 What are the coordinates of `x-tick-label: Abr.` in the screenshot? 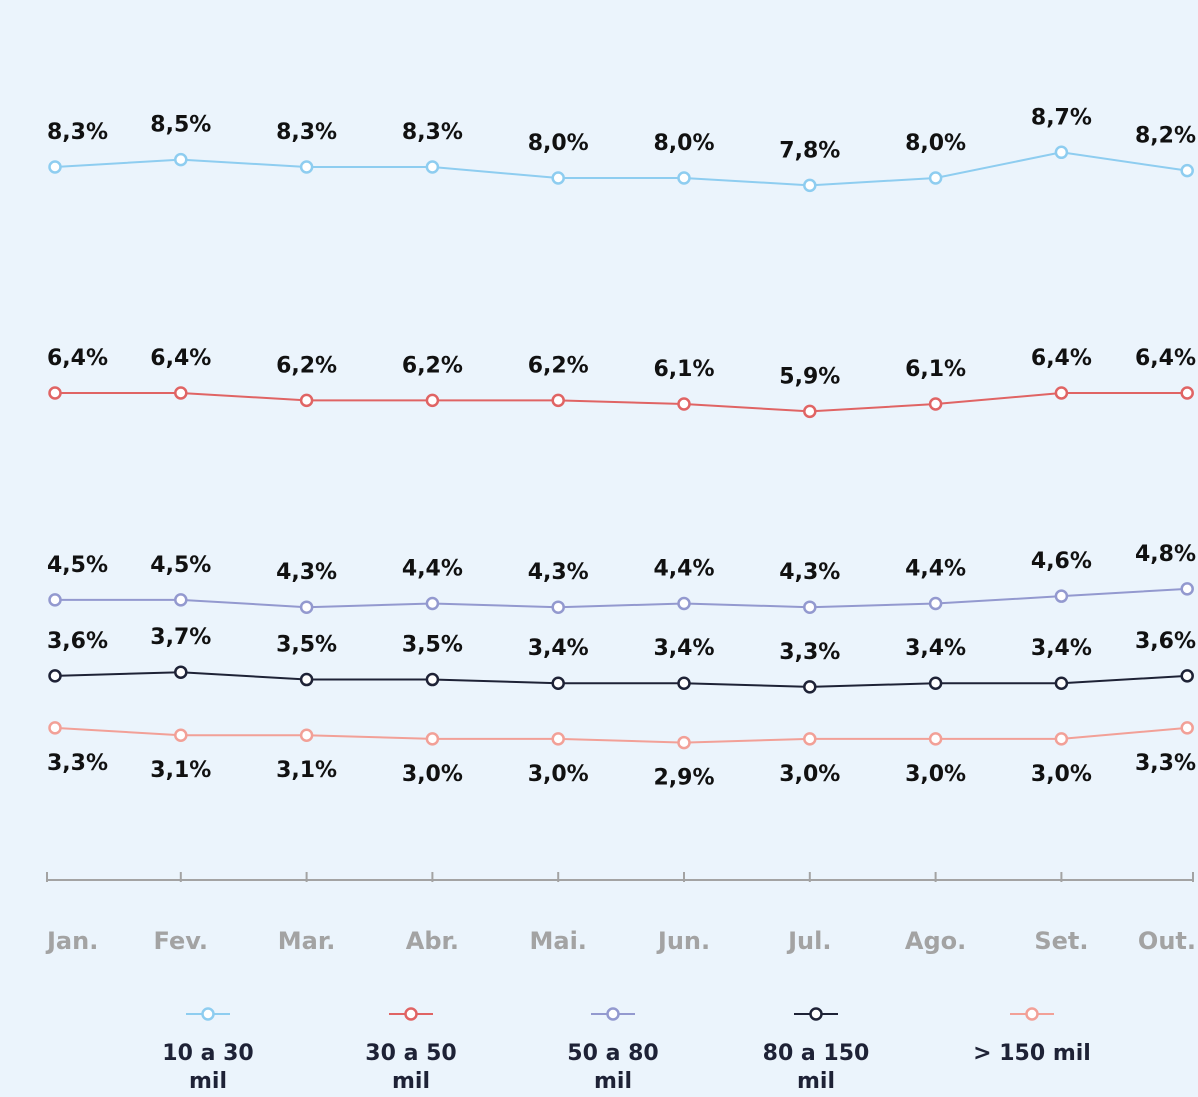 It's located at (432, 941).